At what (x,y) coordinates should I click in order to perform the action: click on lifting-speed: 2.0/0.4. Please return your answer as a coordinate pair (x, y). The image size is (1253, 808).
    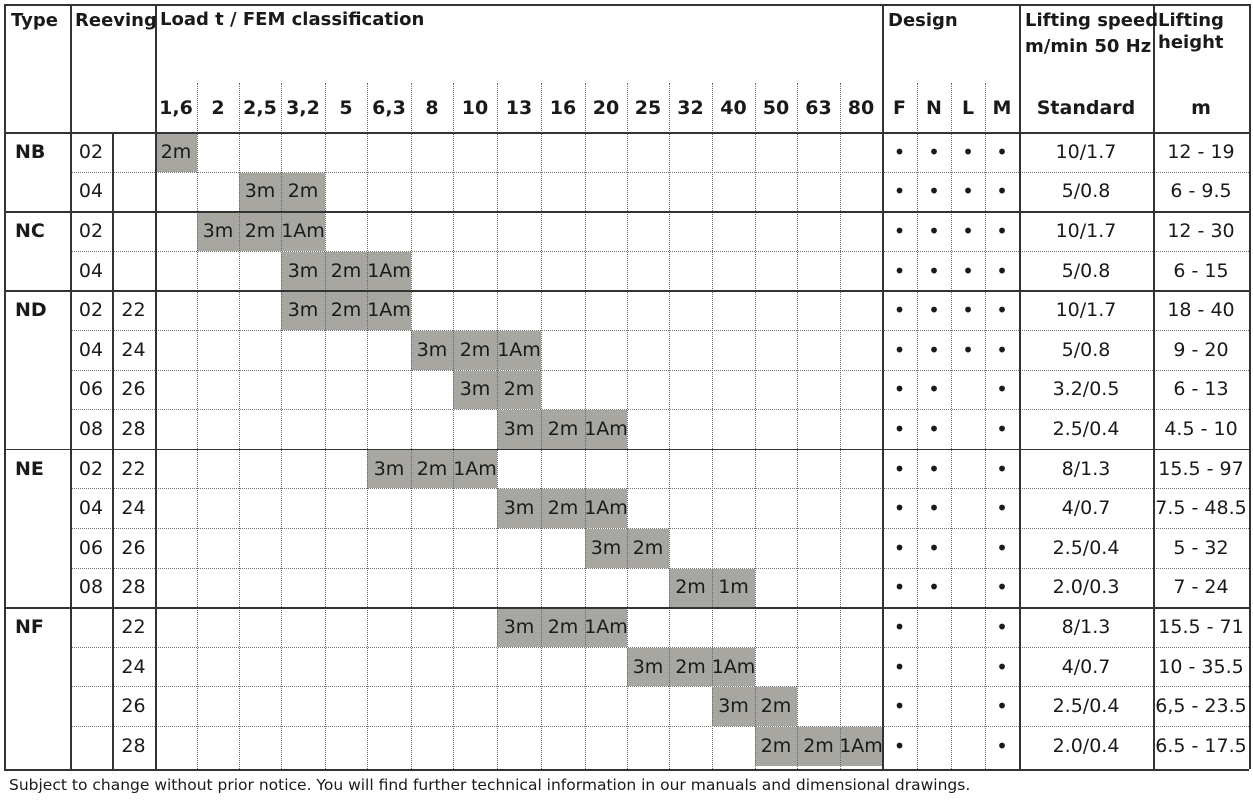
    Looking at the image, I should click on (1086, 745).